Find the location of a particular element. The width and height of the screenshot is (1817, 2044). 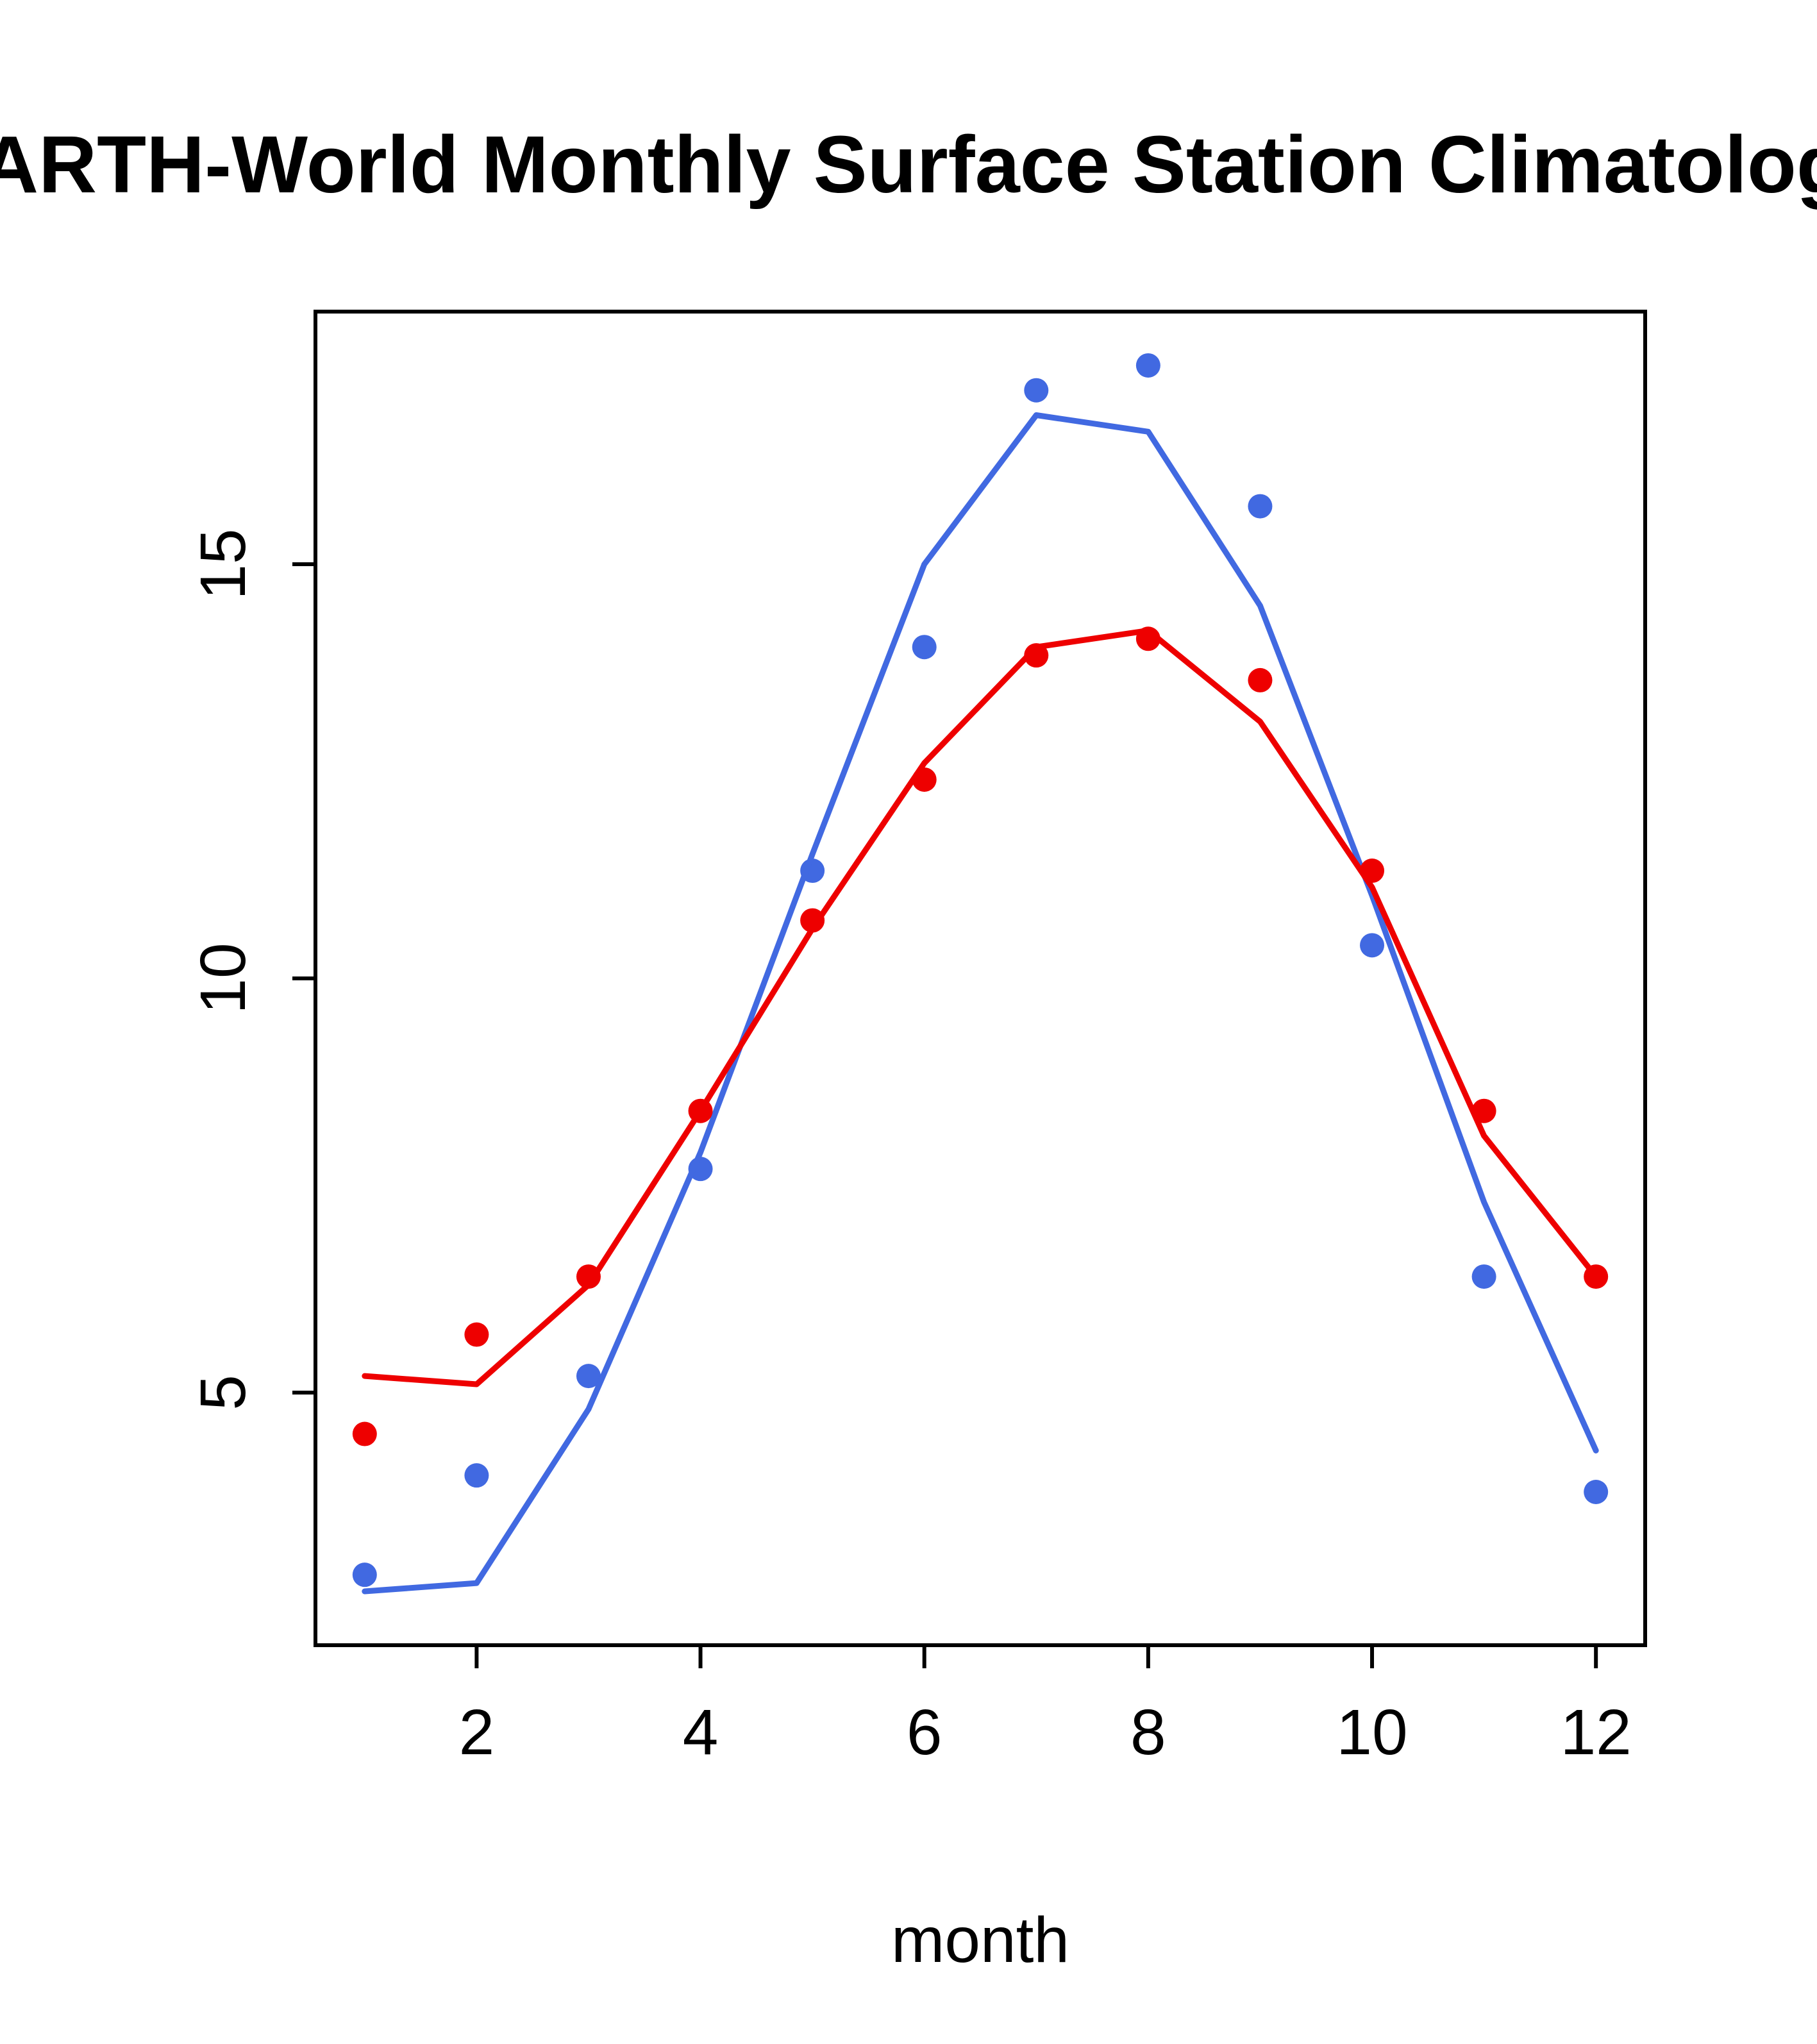

x-tick-label: 2 is located at coordinates (477, 1732).